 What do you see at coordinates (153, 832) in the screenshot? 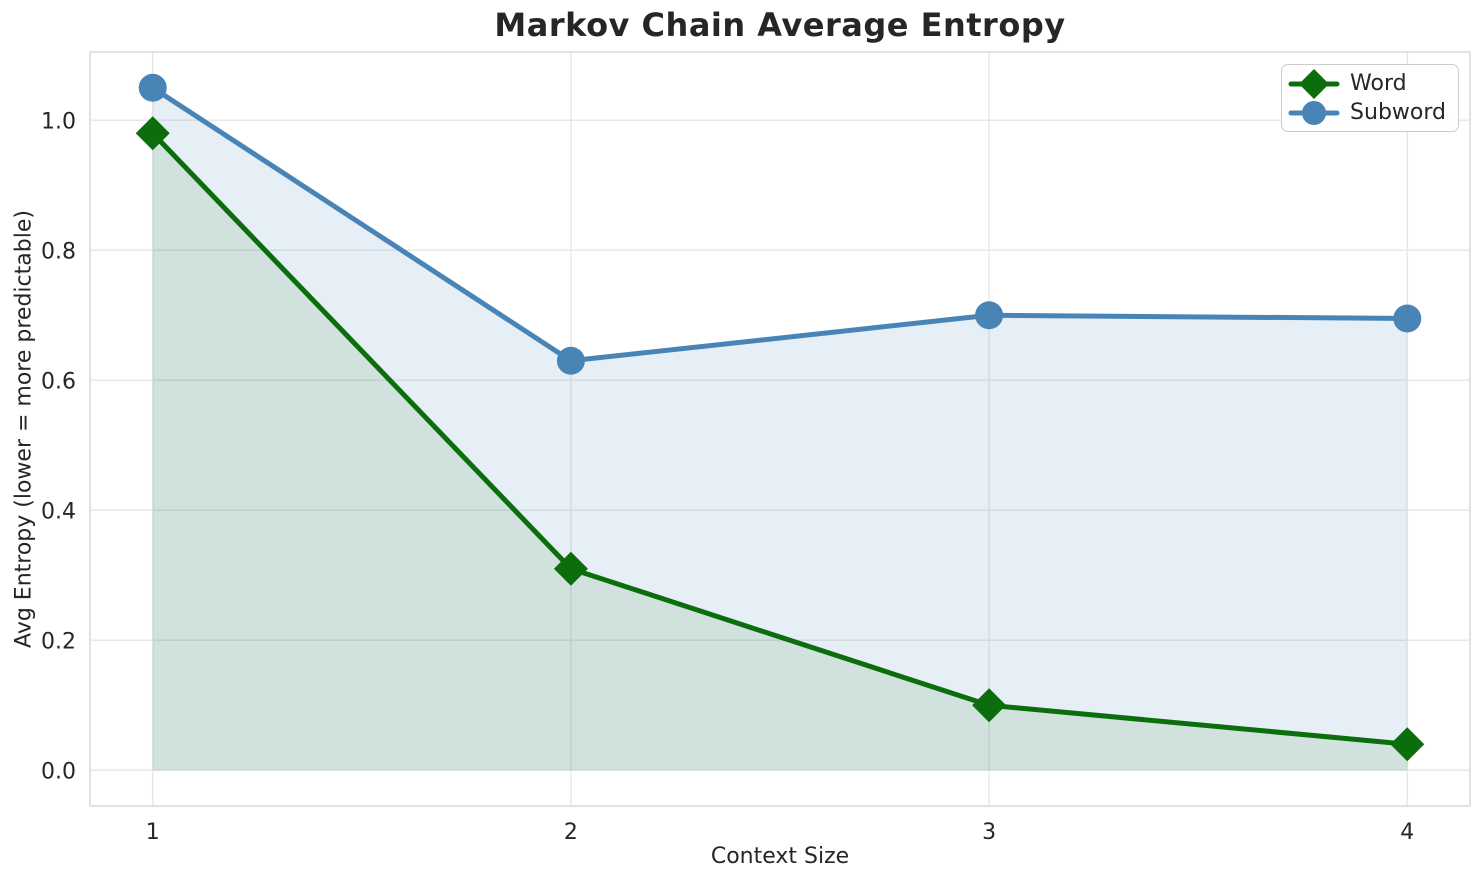
I see `x-tick-label: 1` at bounding box center [153, 832].